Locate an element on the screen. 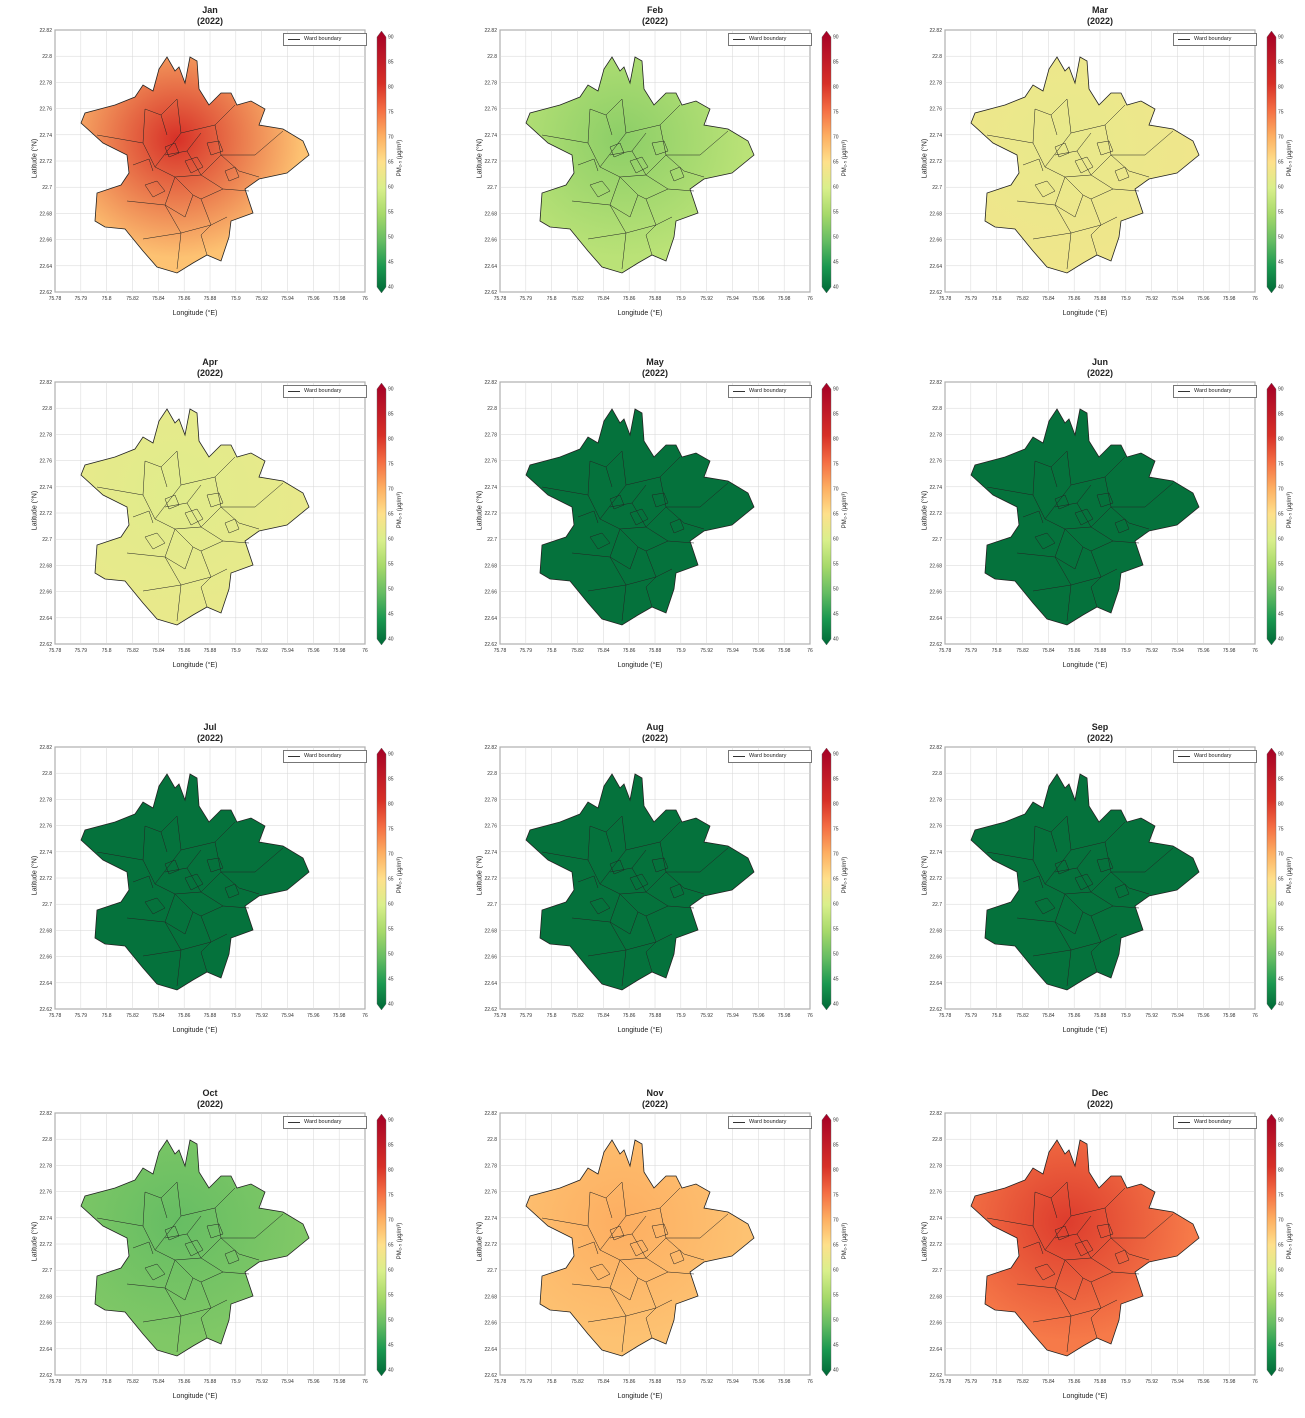 The width and height of the screenshot is (1305, 1418). x-tick-label: 75.79 is located at coordinates (971, 299).